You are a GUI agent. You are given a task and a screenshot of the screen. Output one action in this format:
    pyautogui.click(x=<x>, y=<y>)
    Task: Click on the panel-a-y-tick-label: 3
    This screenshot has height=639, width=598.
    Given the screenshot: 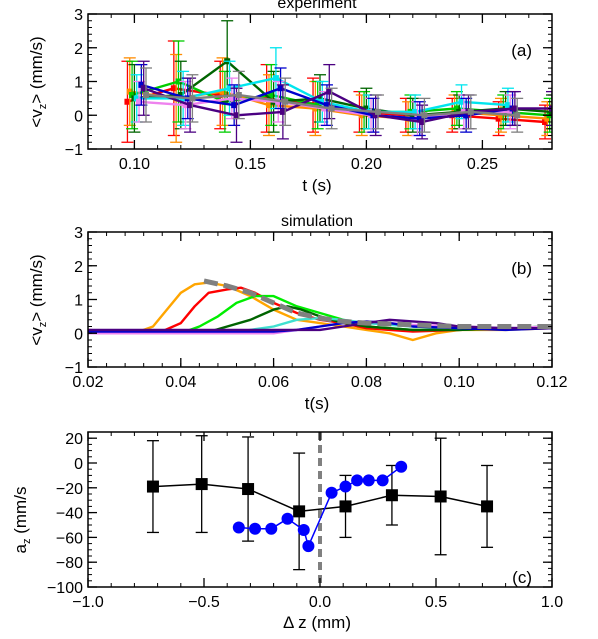 What is the action you would take?
    pyautogui.click(x=78, y=15)
    